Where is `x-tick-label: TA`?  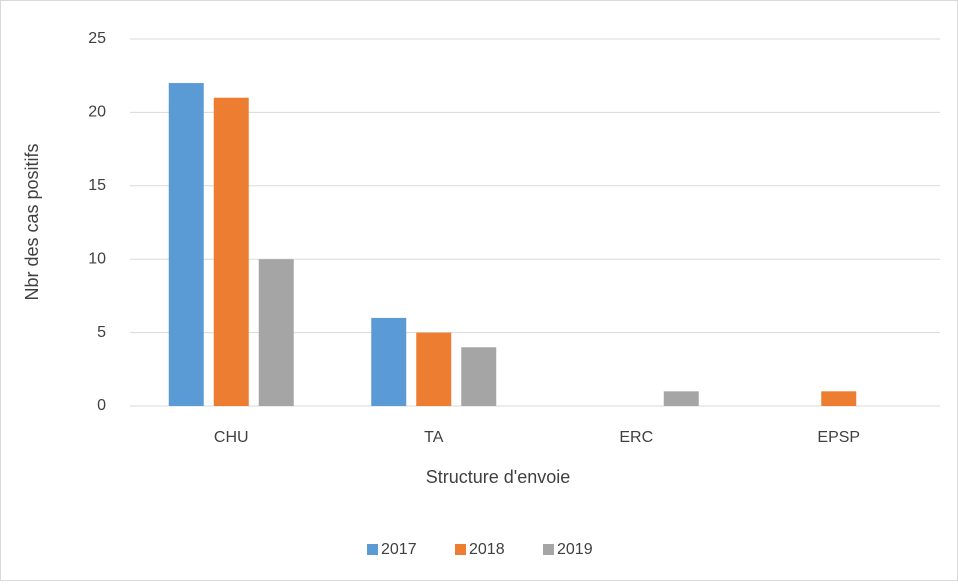
x-tick-label: TA is located at coordinates (434, 437).